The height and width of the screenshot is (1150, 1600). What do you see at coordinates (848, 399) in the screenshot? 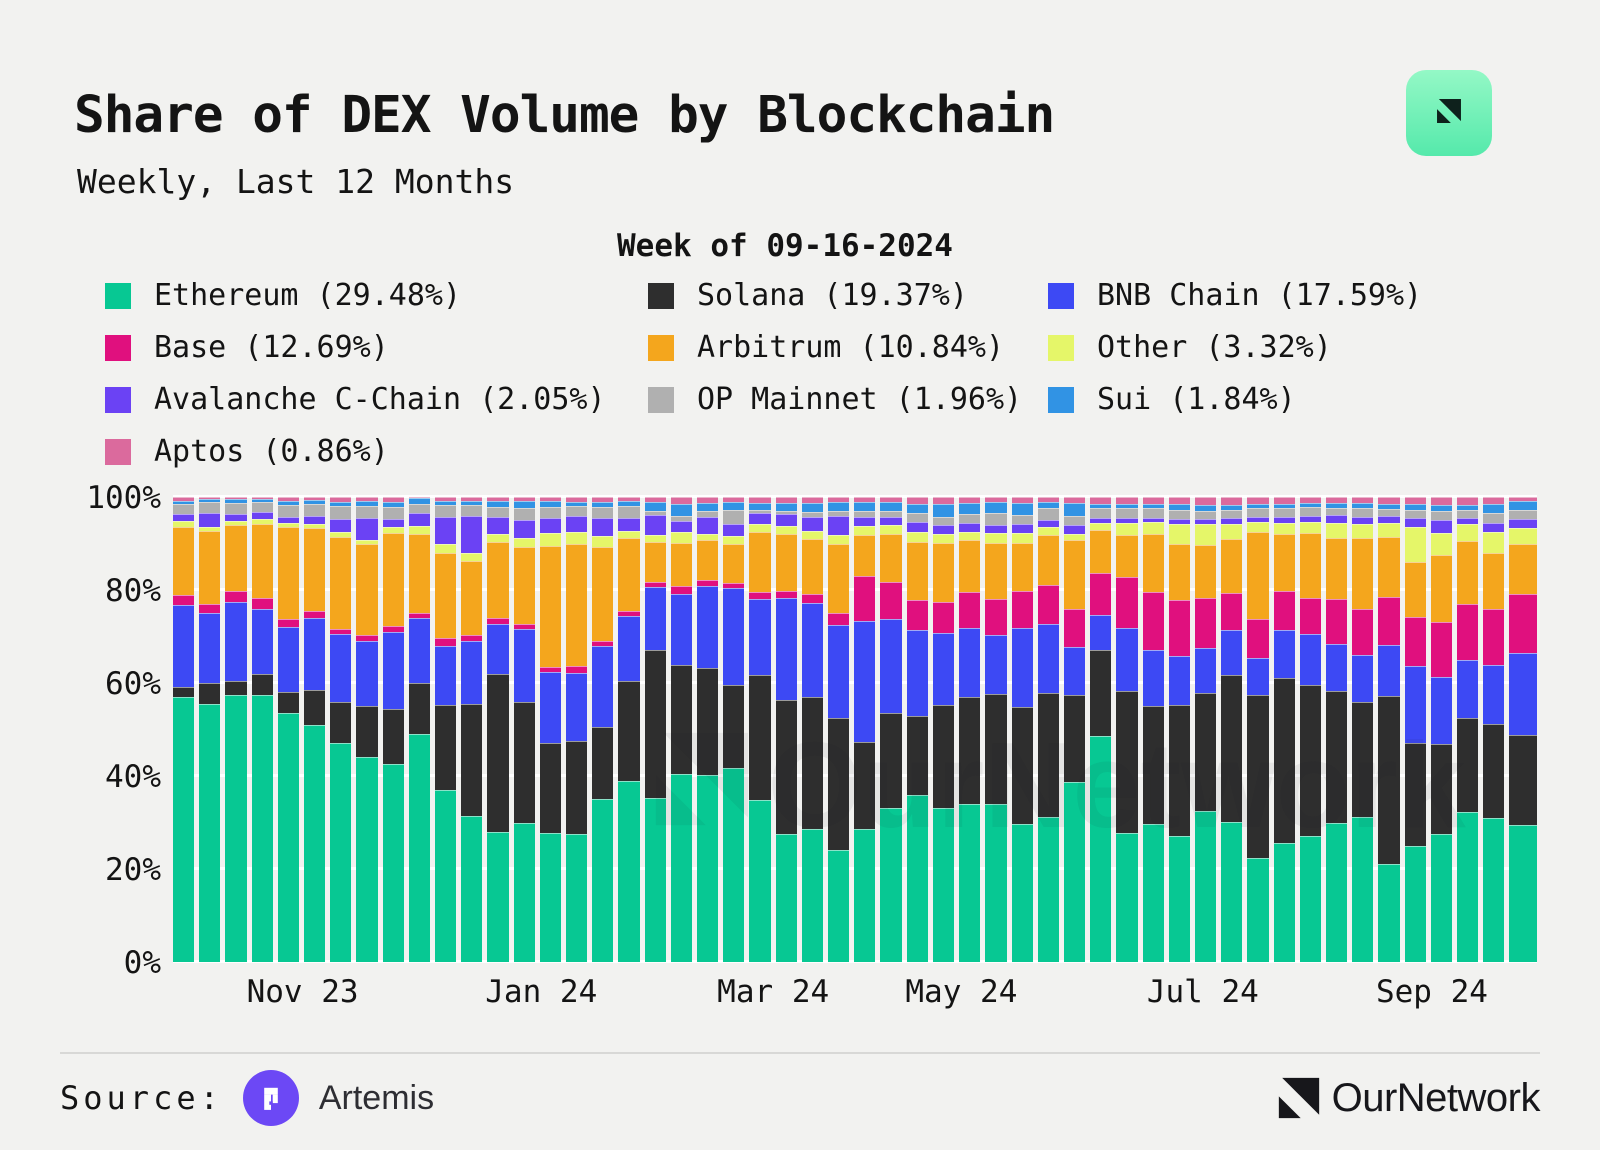
I see `legend-item-op: OP Mainnet (1.96%)` at bounding box center [848, 399].